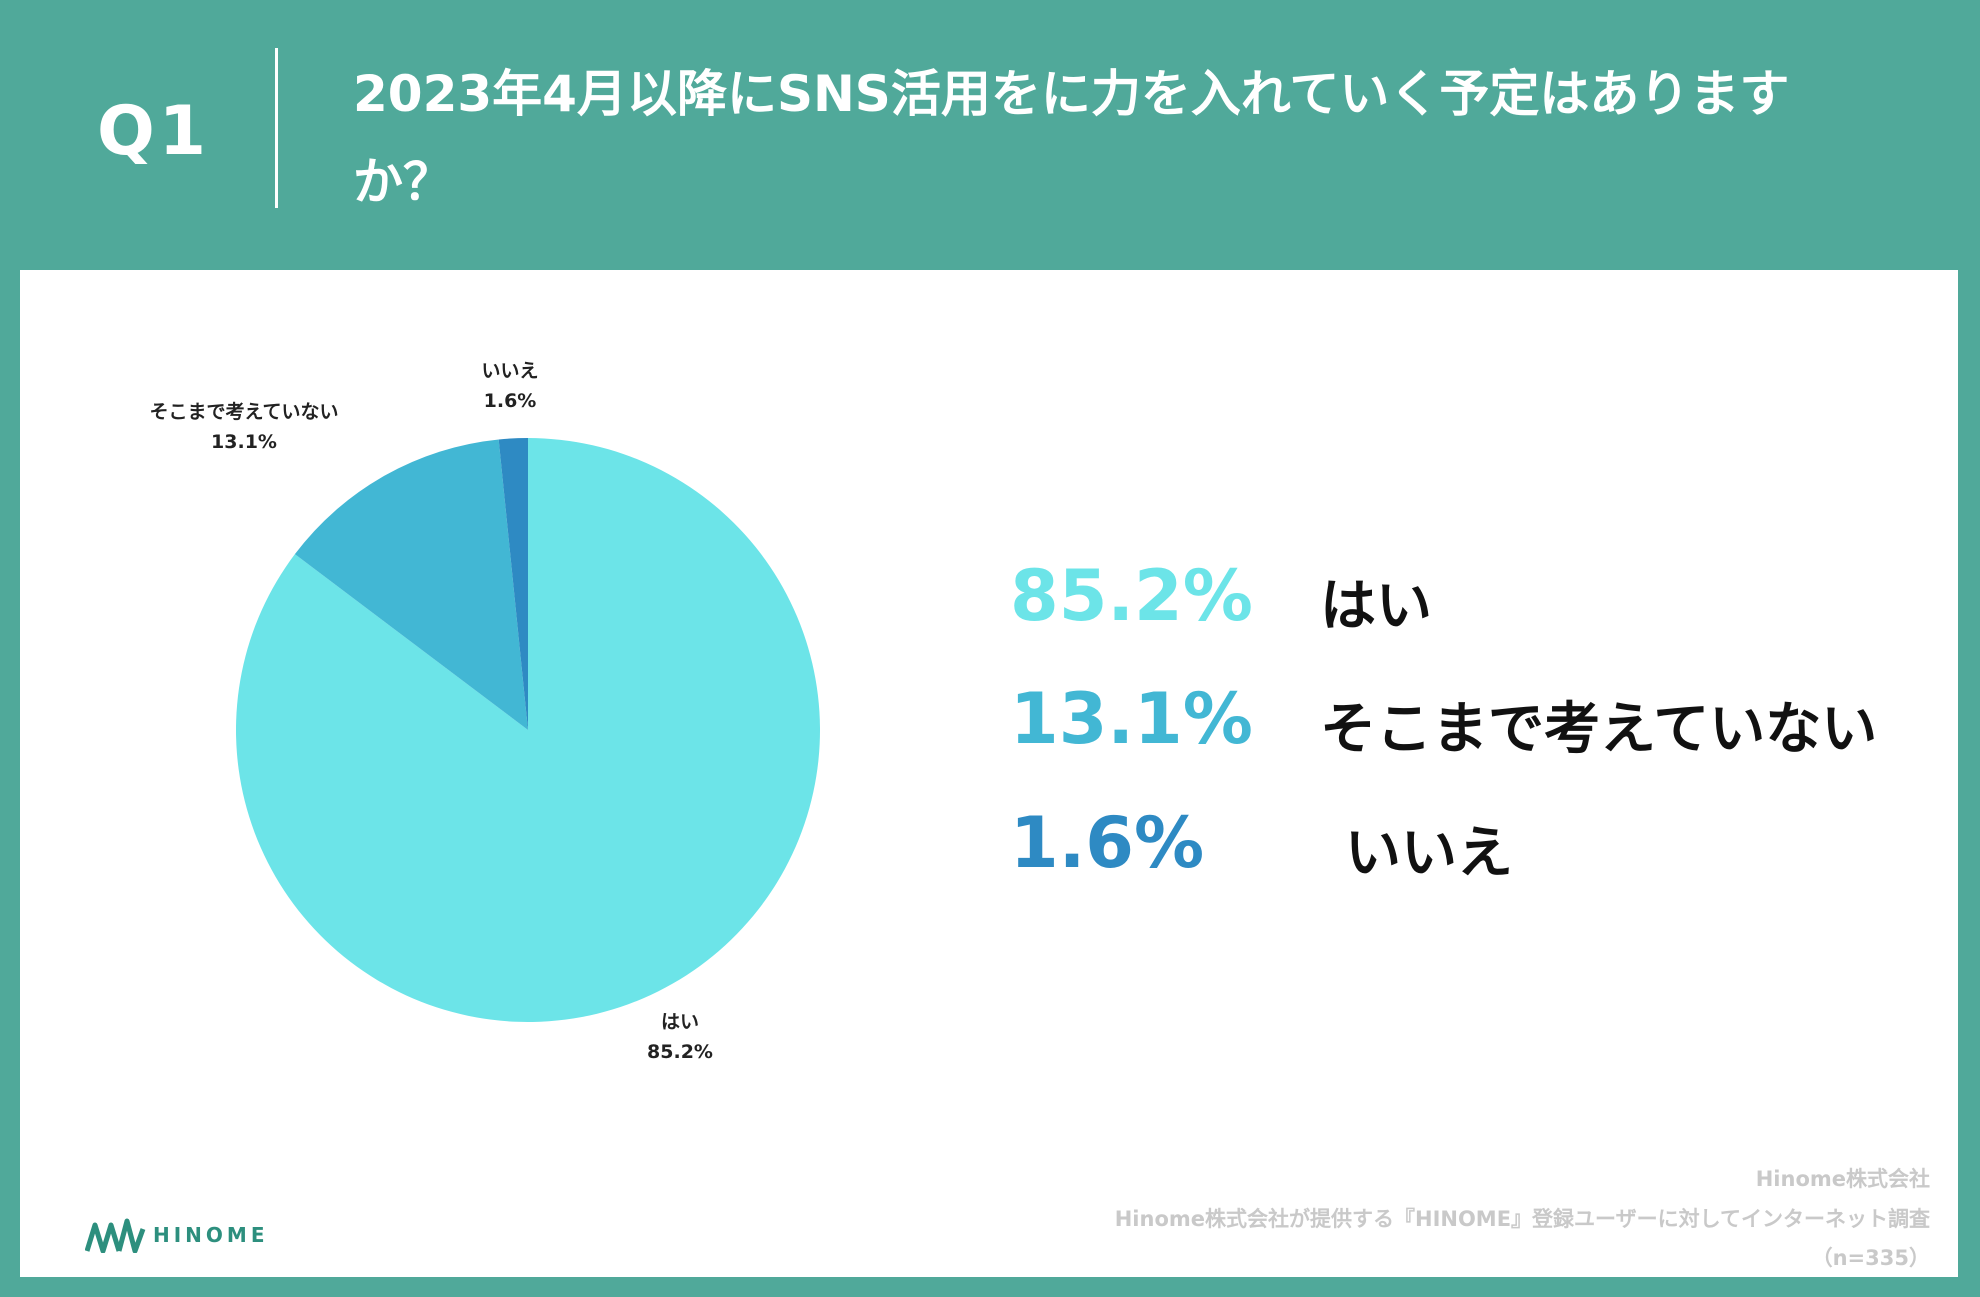 The height and width of the screenshot is (1297, 1980). Describe the element at coordinates (243, 427) in the screenshot. I see `slice-label-not-considered: そこまで考えていない 13.1%` at that location.